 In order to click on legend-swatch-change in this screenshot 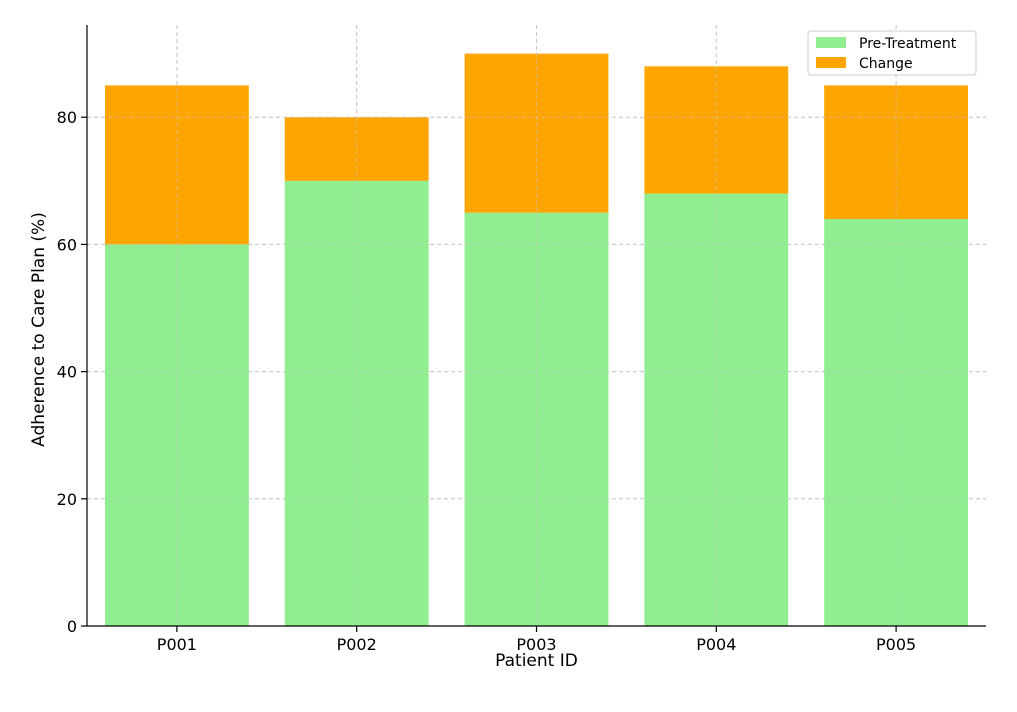, I will do `click(831, 62)`.